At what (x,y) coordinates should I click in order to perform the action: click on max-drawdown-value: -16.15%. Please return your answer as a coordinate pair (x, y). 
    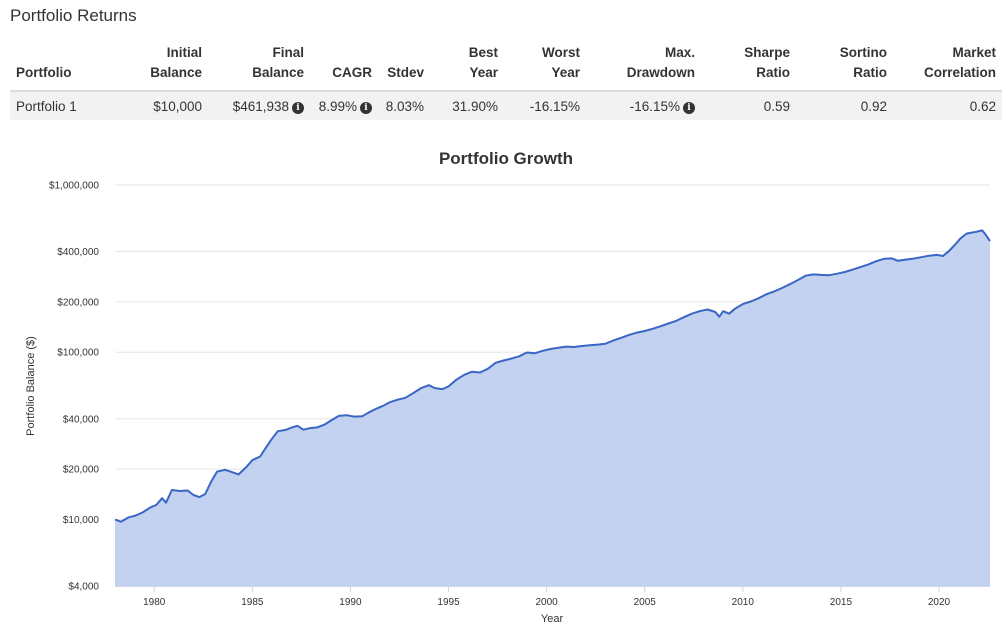
    Looking at the image, I should click on (654, 106).